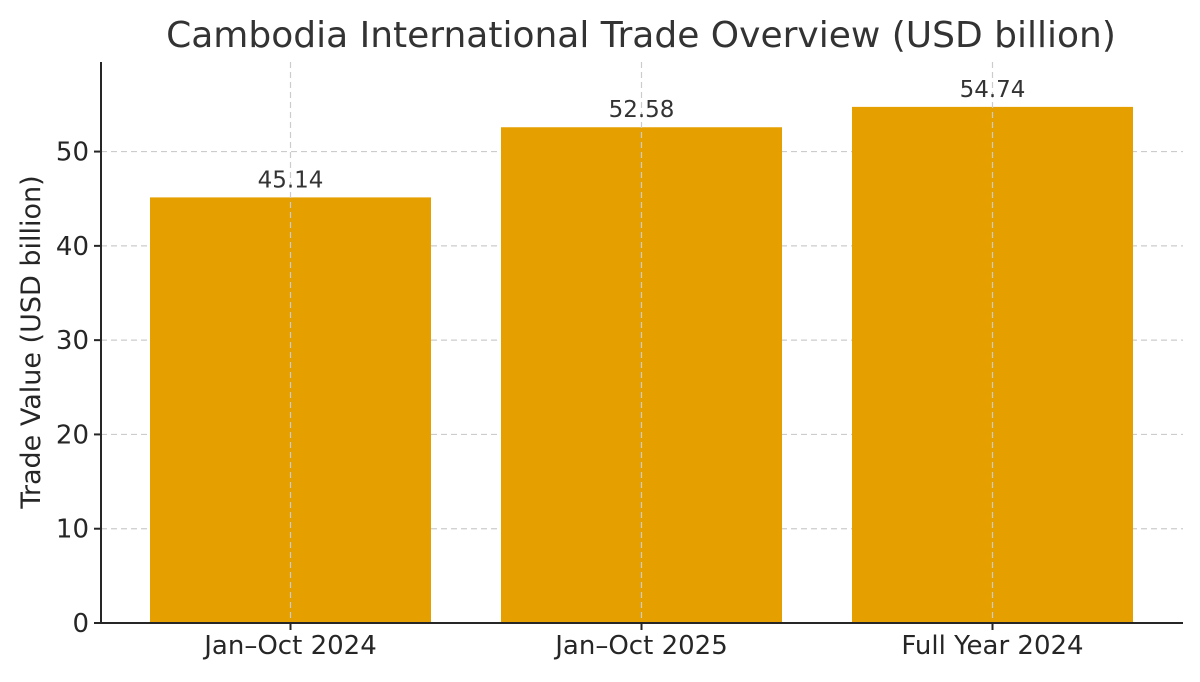 This screenshot has width=1200, height=682. What do you see at coordinates (640, 646) in the screenshot?
I see `x-tick-label: Jan–Oct 2025` at bounding box center [640, 646].